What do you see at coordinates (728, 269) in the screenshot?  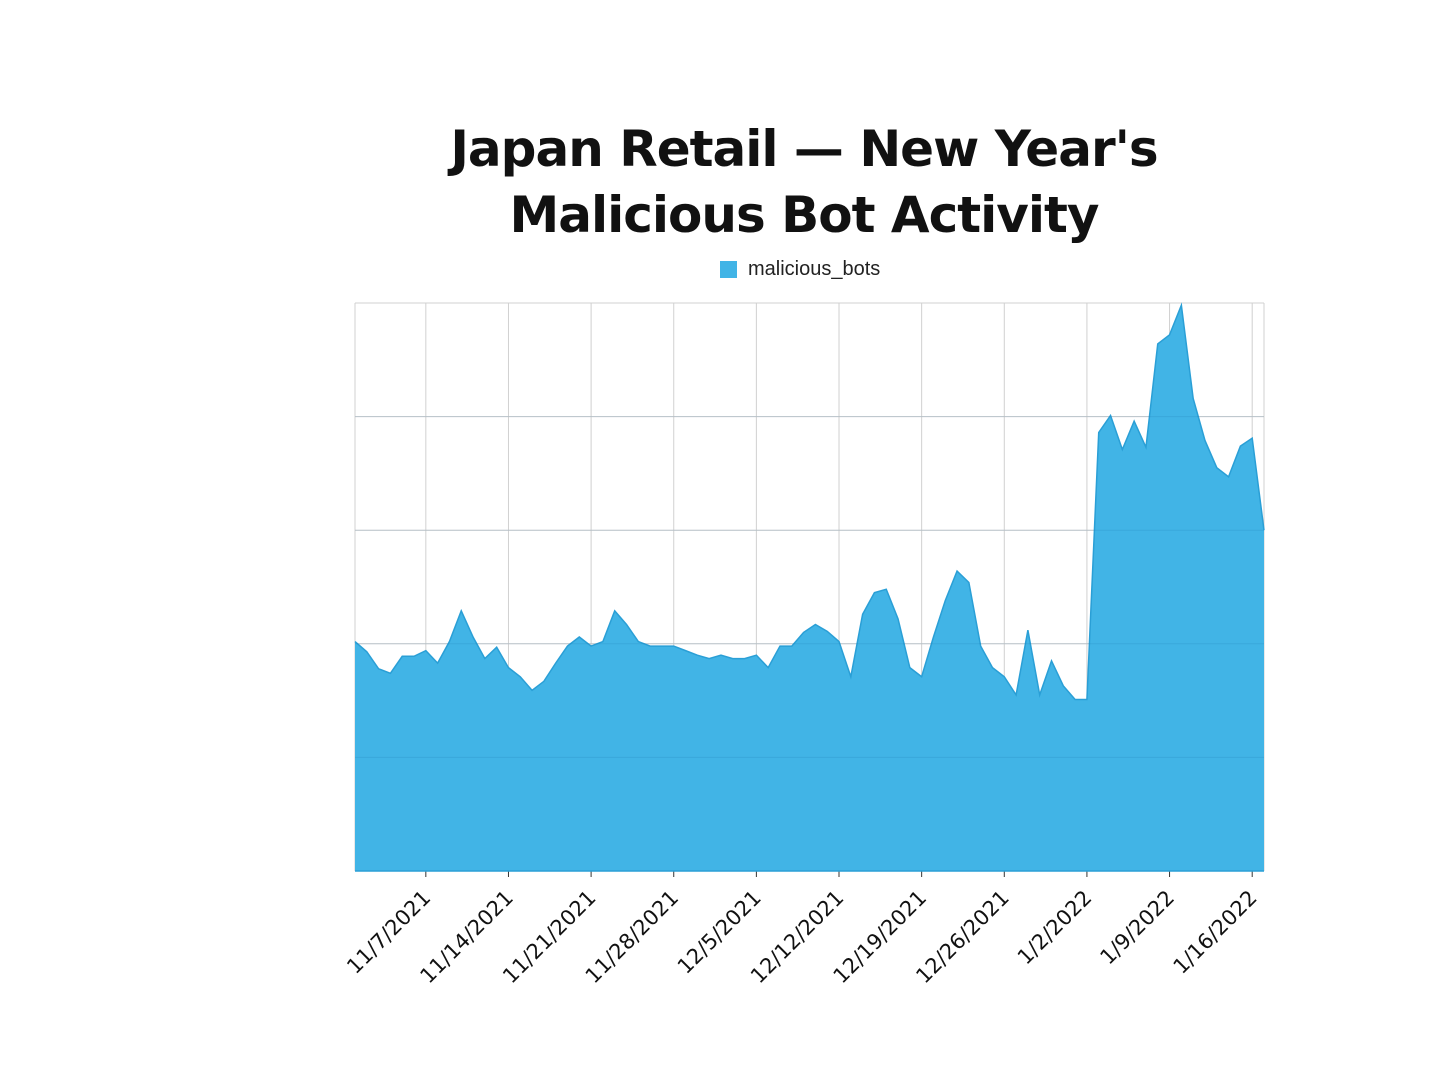 I see `legend-swatch` at bounding box center [728, 269].